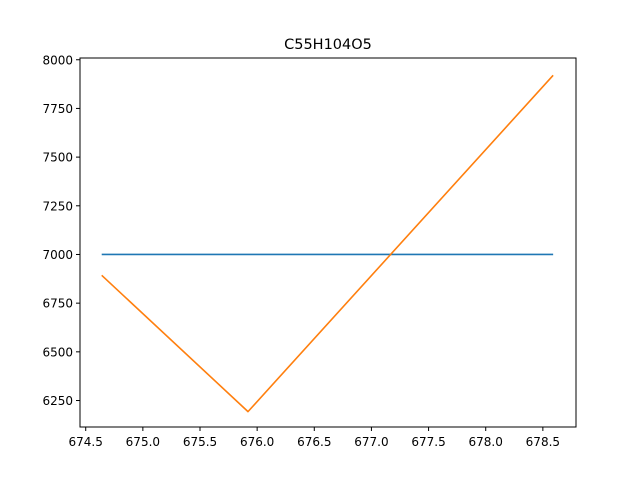  I want to click on y-tick-label: 7750, so click(57, 109).